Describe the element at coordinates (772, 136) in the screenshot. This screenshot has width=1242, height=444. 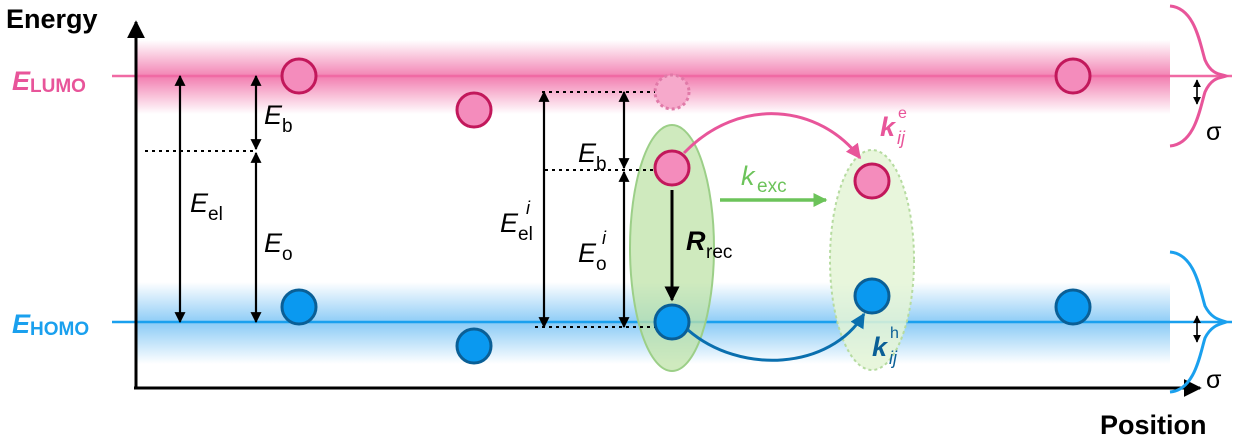
I see `electron-hop-arrow` at that location.